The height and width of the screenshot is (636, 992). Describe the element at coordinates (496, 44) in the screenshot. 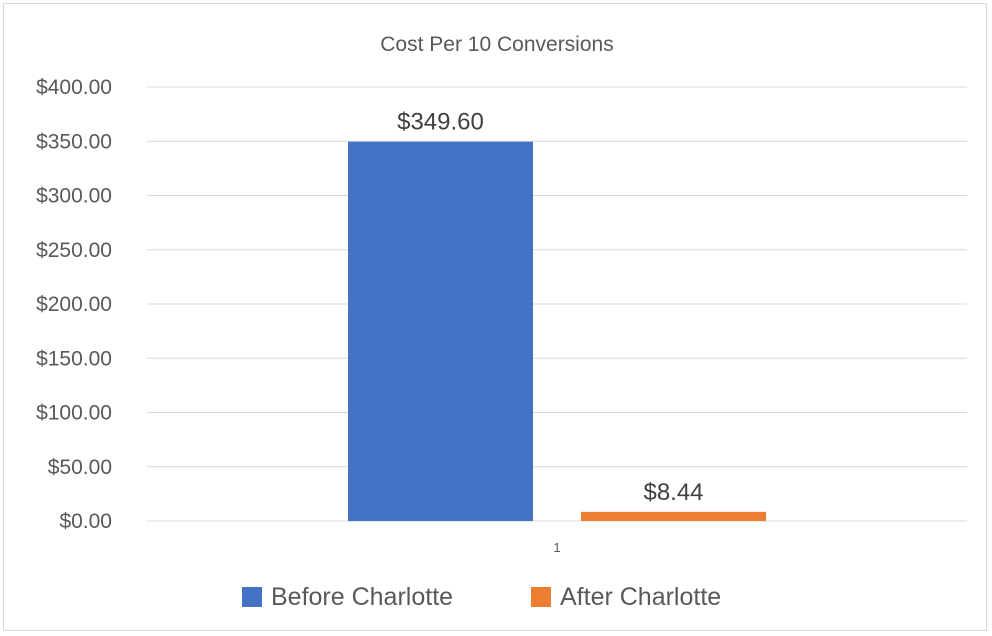

I see `chart-title: Cost Per 10 Conversions` at that location.